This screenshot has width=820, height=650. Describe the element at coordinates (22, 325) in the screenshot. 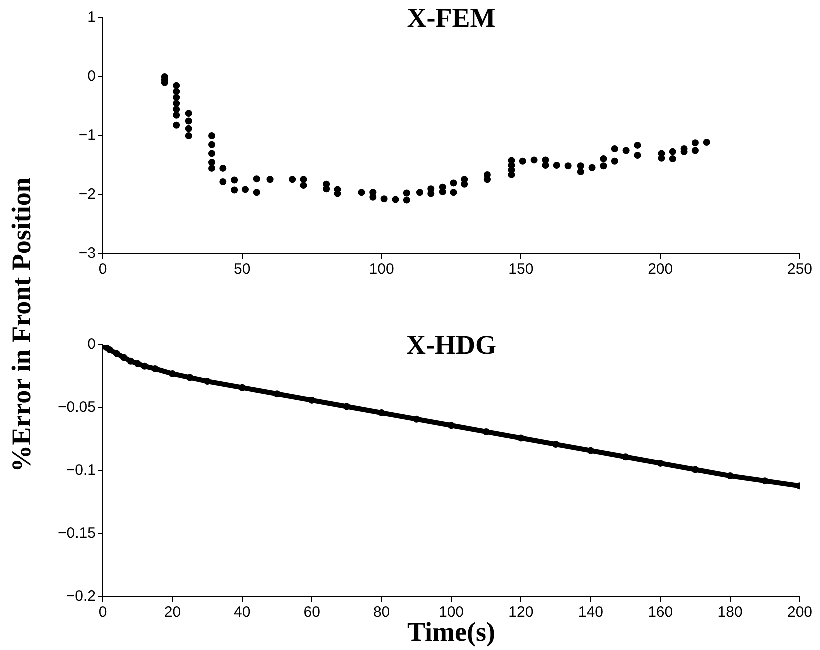

I see `y-axis-title: %Error in Front Position` at that location.